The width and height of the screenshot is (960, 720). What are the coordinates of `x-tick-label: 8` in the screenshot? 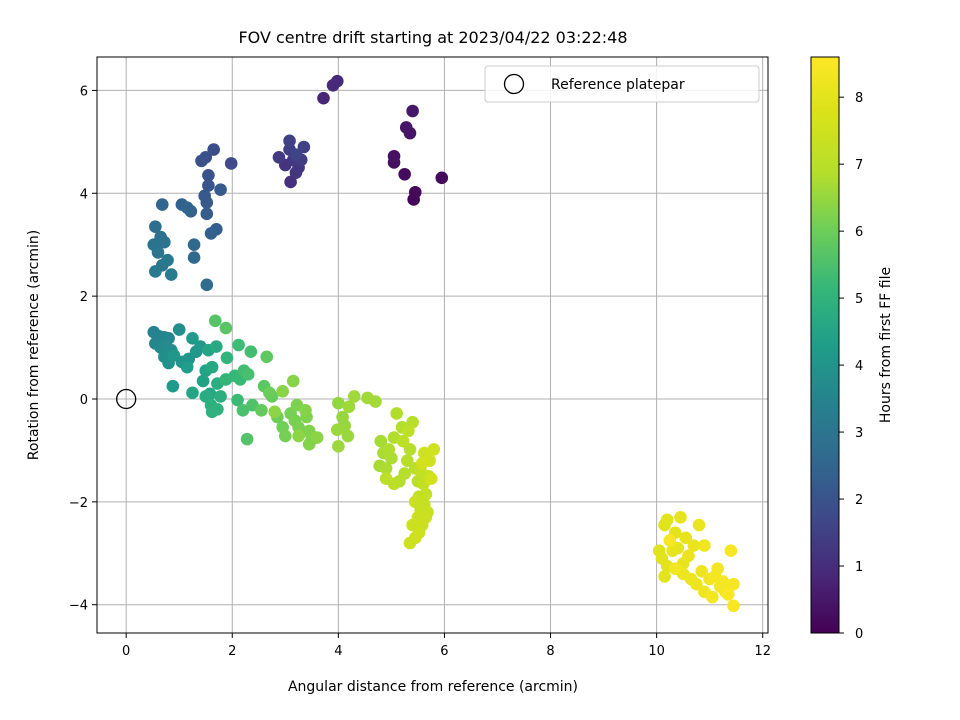 It's located at (550, 651).